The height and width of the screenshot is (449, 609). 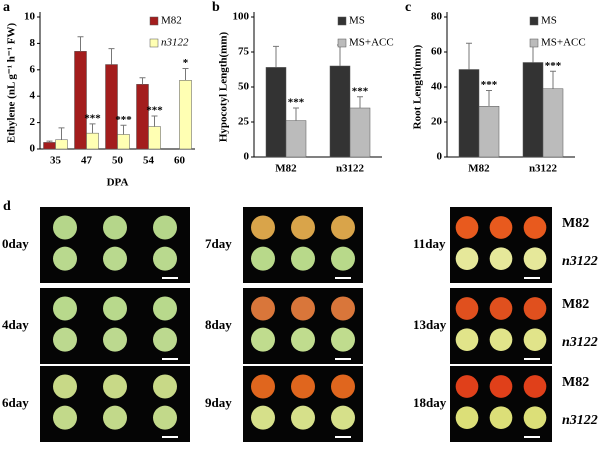 What do you see at coordinates (56, 161) in the screenshot?
I see `x-tick-label: 35` at bounding box center [56, 161].